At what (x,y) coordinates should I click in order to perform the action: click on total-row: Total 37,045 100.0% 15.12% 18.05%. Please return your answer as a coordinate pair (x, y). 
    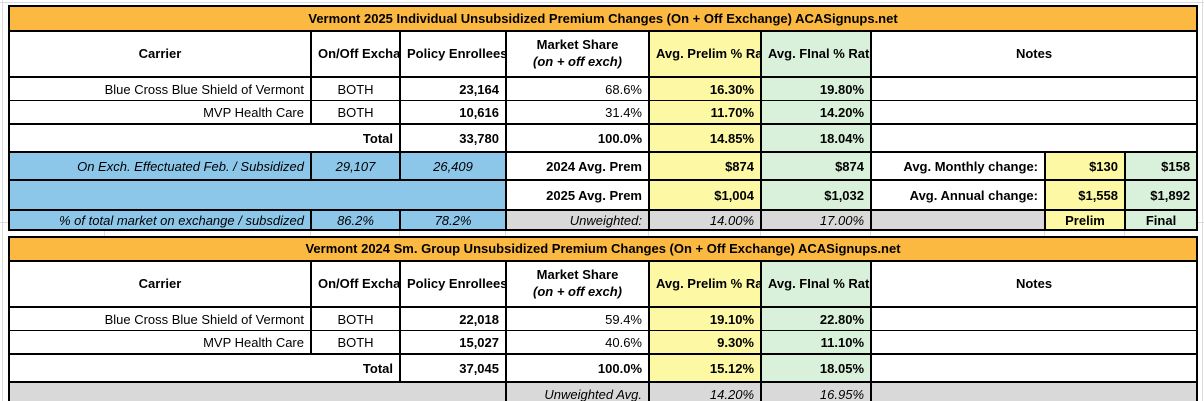
    Looking at the image, I should click on (603, 368).